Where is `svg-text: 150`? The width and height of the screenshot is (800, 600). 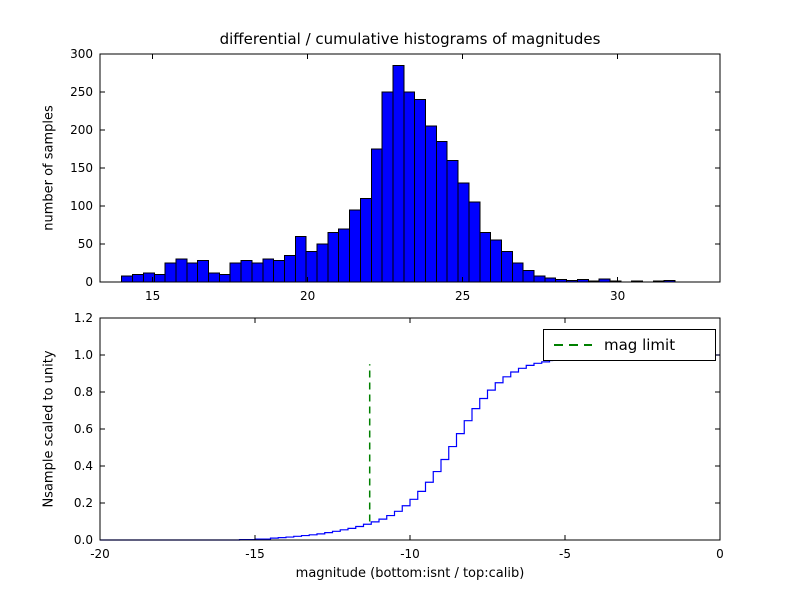
svg-text: 150 is located at coordinates (81, 168).